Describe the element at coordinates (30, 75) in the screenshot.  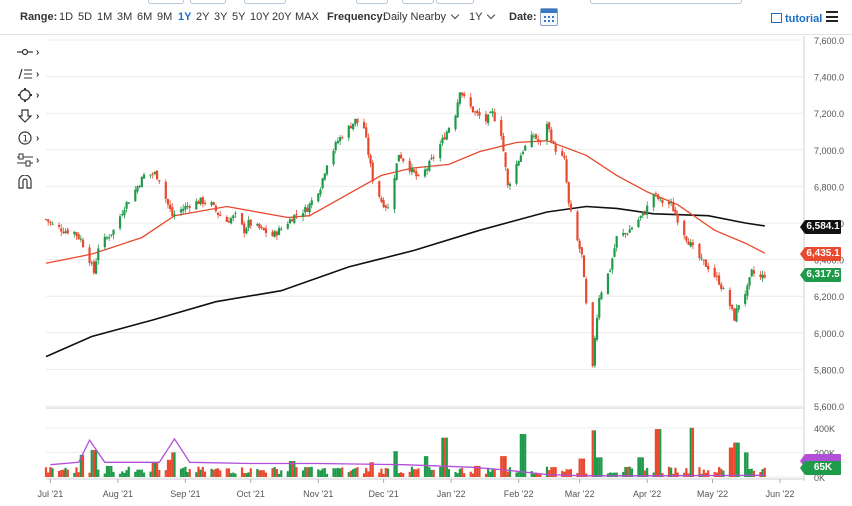
I see `trendline-tool-icon: ›` at that location.